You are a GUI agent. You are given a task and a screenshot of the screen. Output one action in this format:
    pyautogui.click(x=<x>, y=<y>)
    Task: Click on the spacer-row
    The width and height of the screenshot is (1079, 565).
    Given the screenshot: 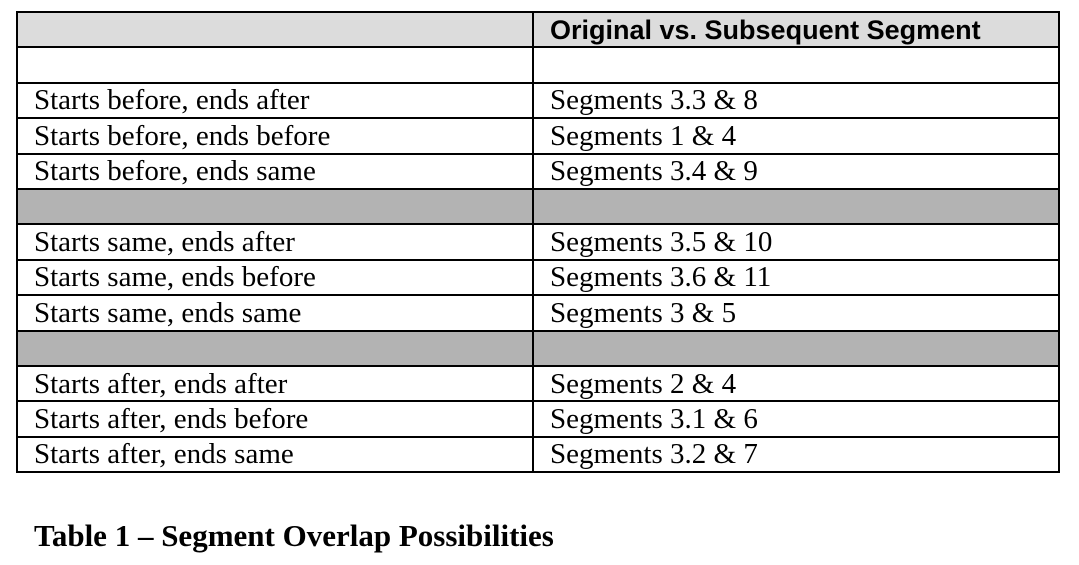 What is the action you would take?
    pyautogui.click(x=538, y=65)
    